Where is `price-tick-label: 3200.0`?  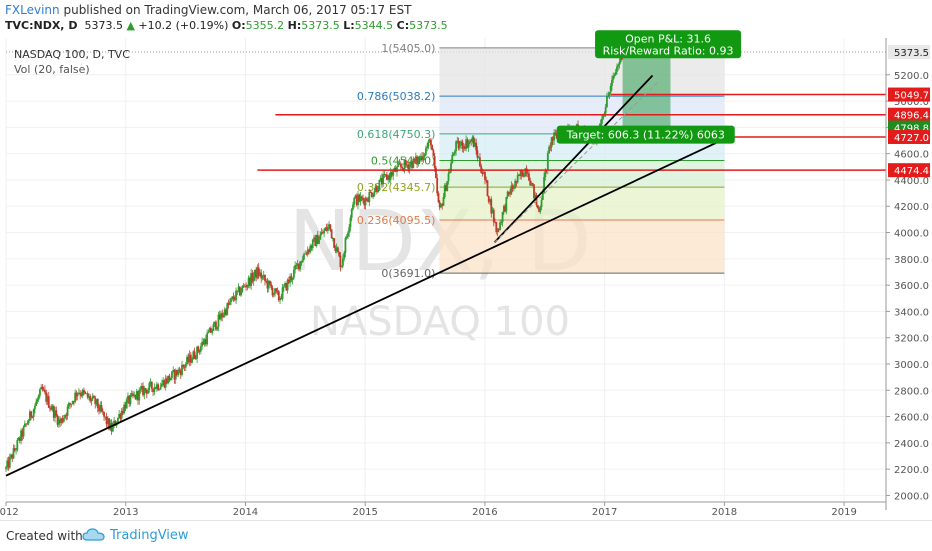
price-tick-label: 3200.0 is located at coordinates (911, 339).